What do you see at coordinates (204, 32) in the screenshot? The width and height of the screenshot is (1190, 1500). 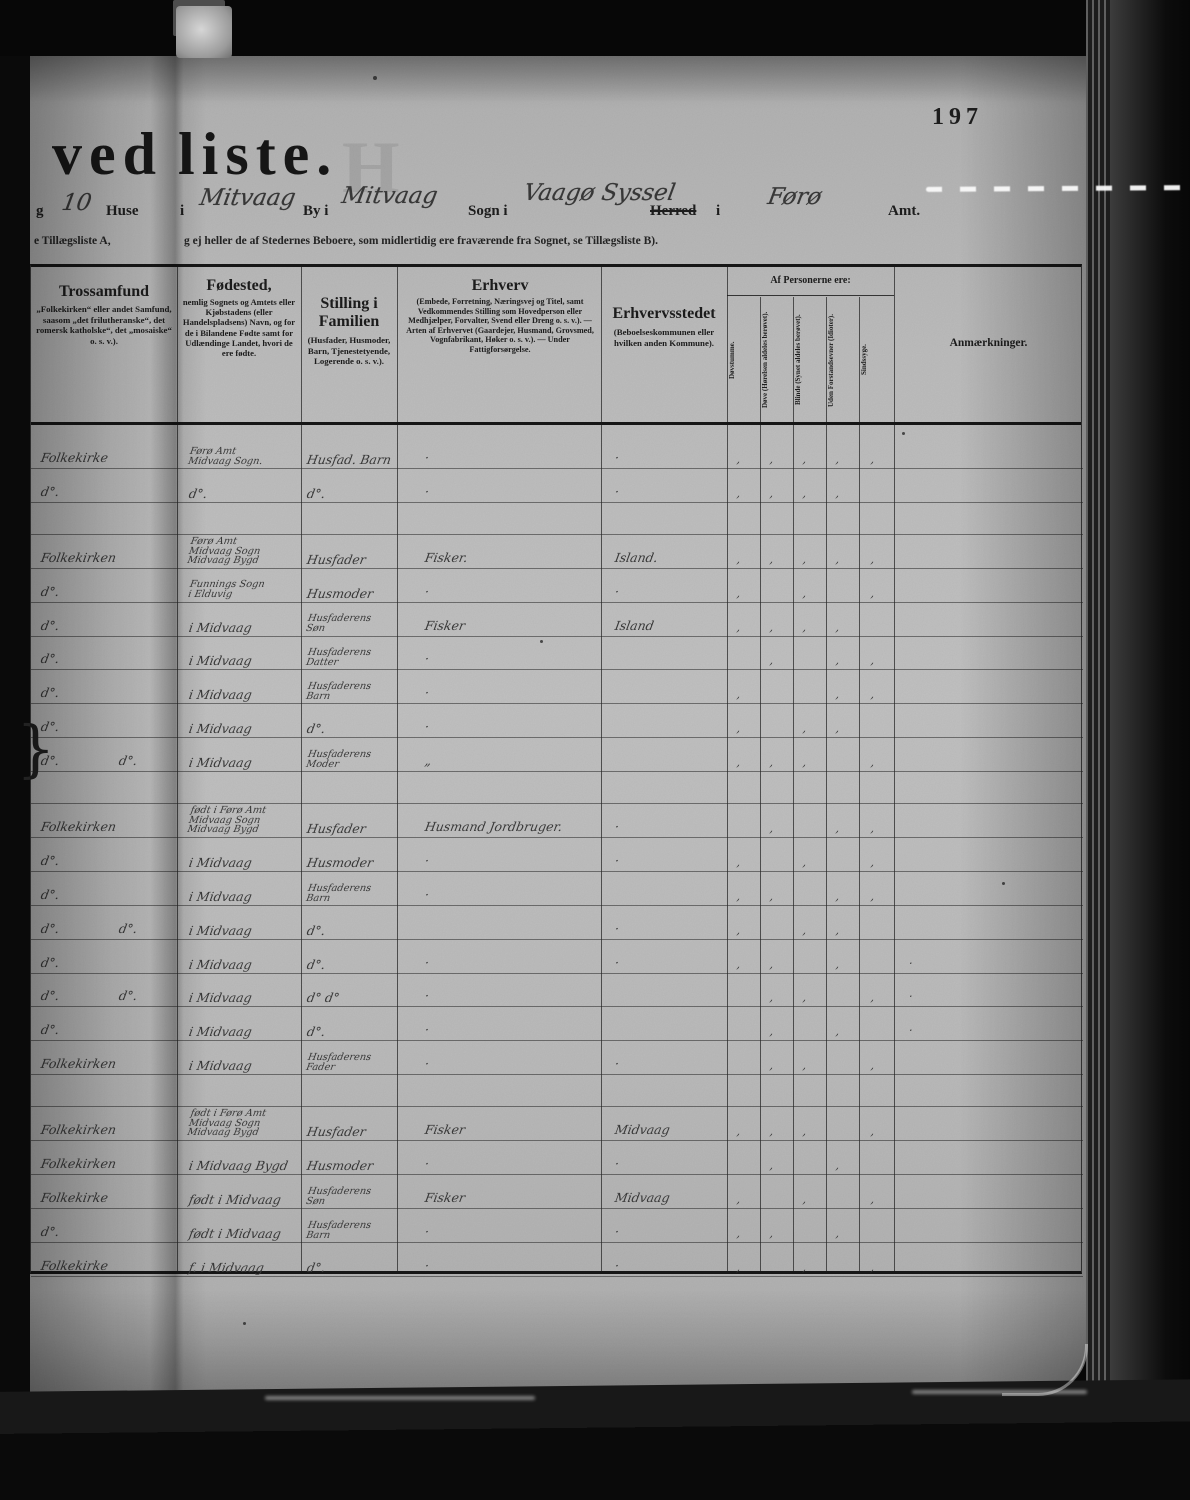 I see `tape-piece-light` at bounding box center [204, 32].